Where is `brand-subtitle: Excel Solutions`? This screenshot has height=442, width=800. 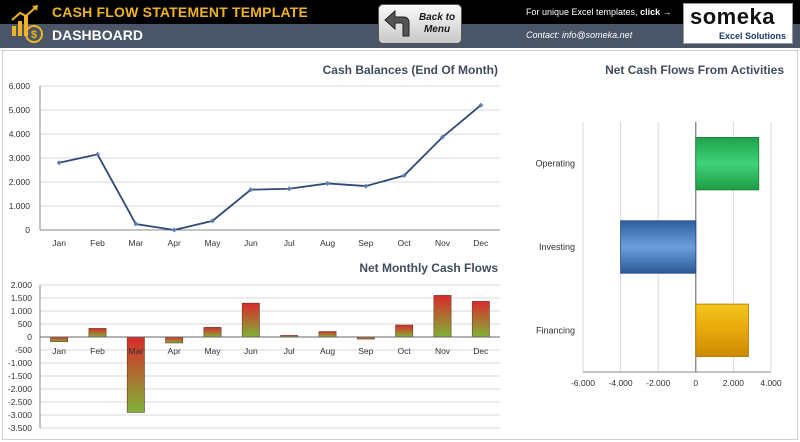 brand-subtitle: Excel Solutions is located at coordinates (752, 36).